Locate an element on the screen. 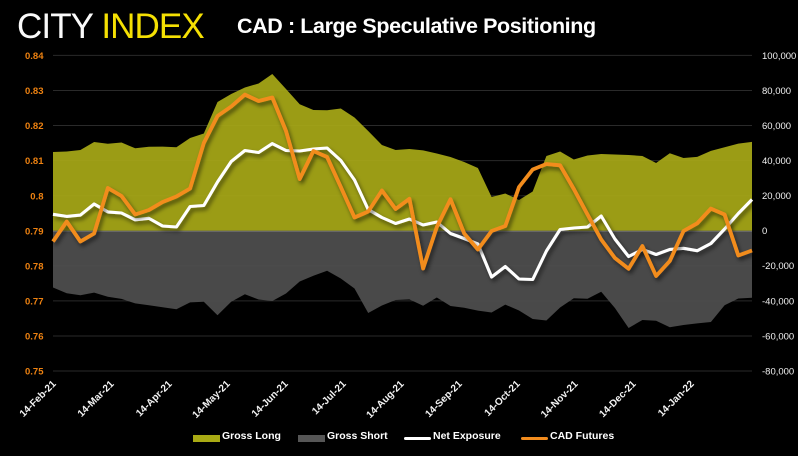  svg-text: 0.83 is located at coordinates (34, 91).